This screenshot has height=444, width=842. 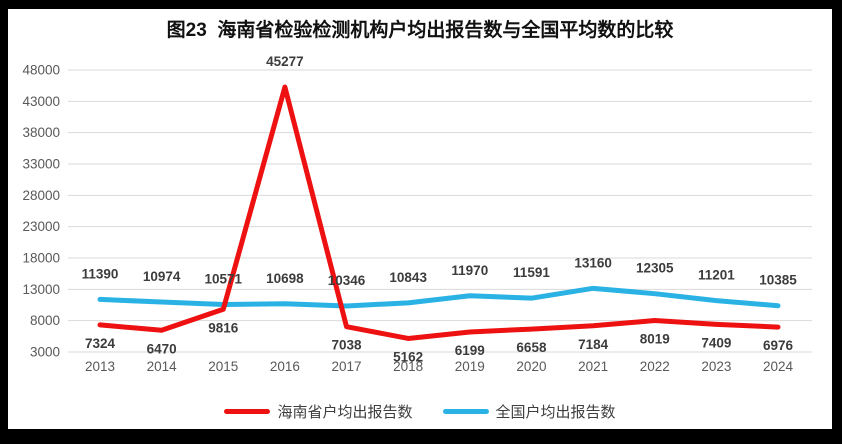 I want to click on chart-legend: 海南省户均出报告数 全国户均出报告数, so click(x=420, y=411).